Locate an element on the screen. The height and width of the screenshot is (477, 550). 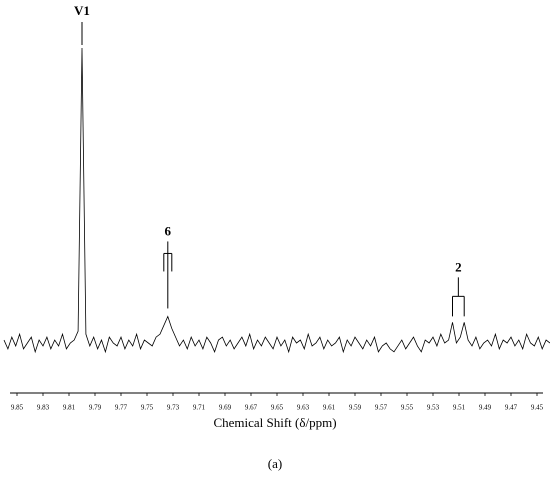
x-tick-label: 9.83 is located at coordinates (43, 408).